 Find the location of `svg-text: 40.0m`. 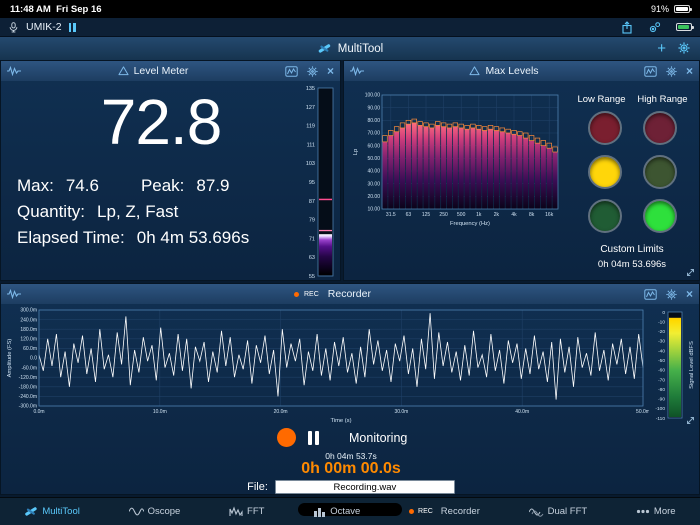

svg-text: 40.0m is located at coordinates (522, 412).